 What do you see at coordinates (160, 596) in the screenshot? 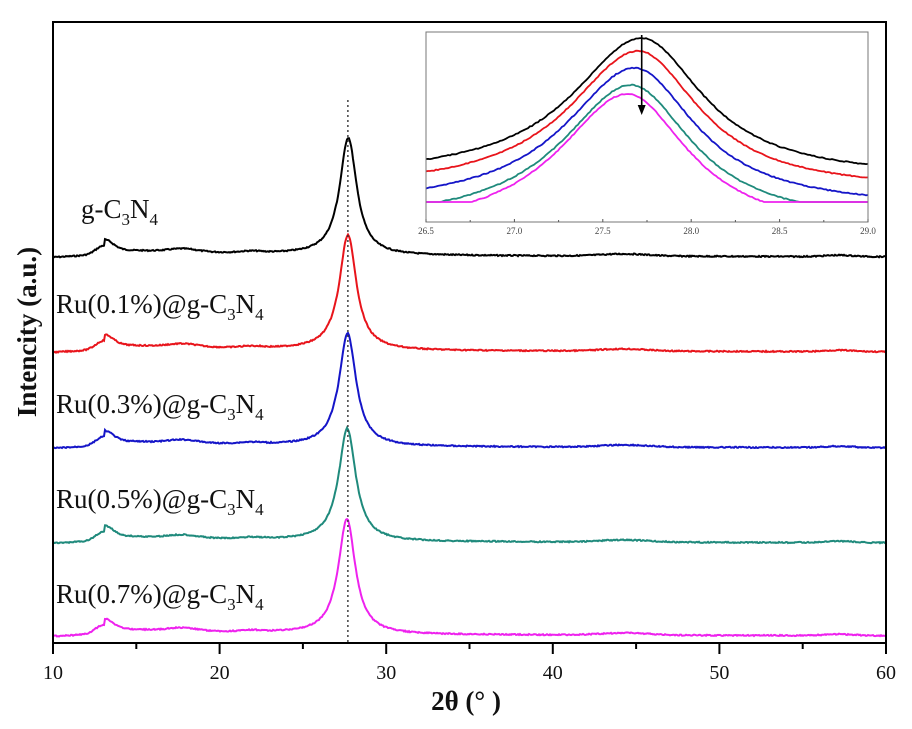
I see `series-label-ru-0-7: Ru(0.7%)@g-C3N4` at bounding box center [160, 596].